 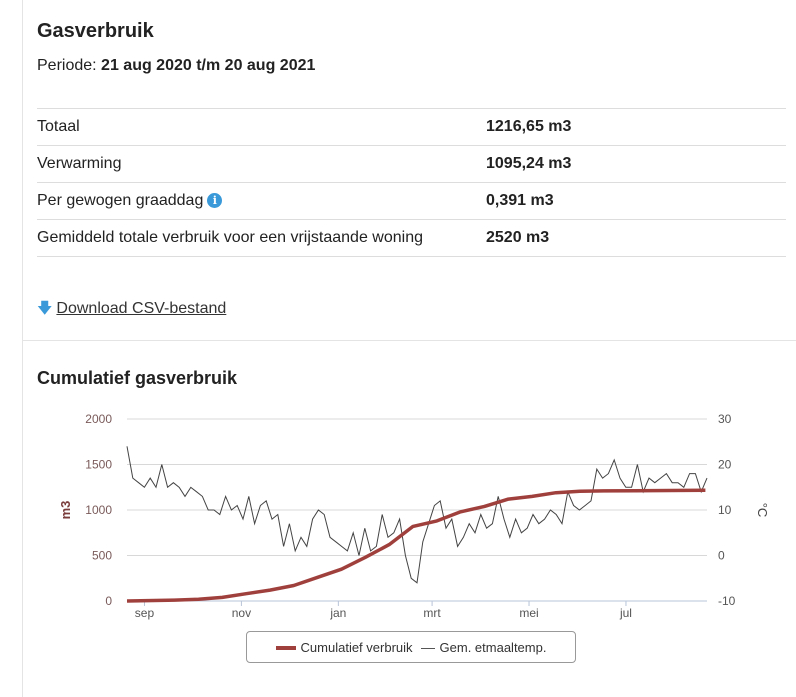 I want to click on y2-tick-label: 10, so click(x=725, y=510).